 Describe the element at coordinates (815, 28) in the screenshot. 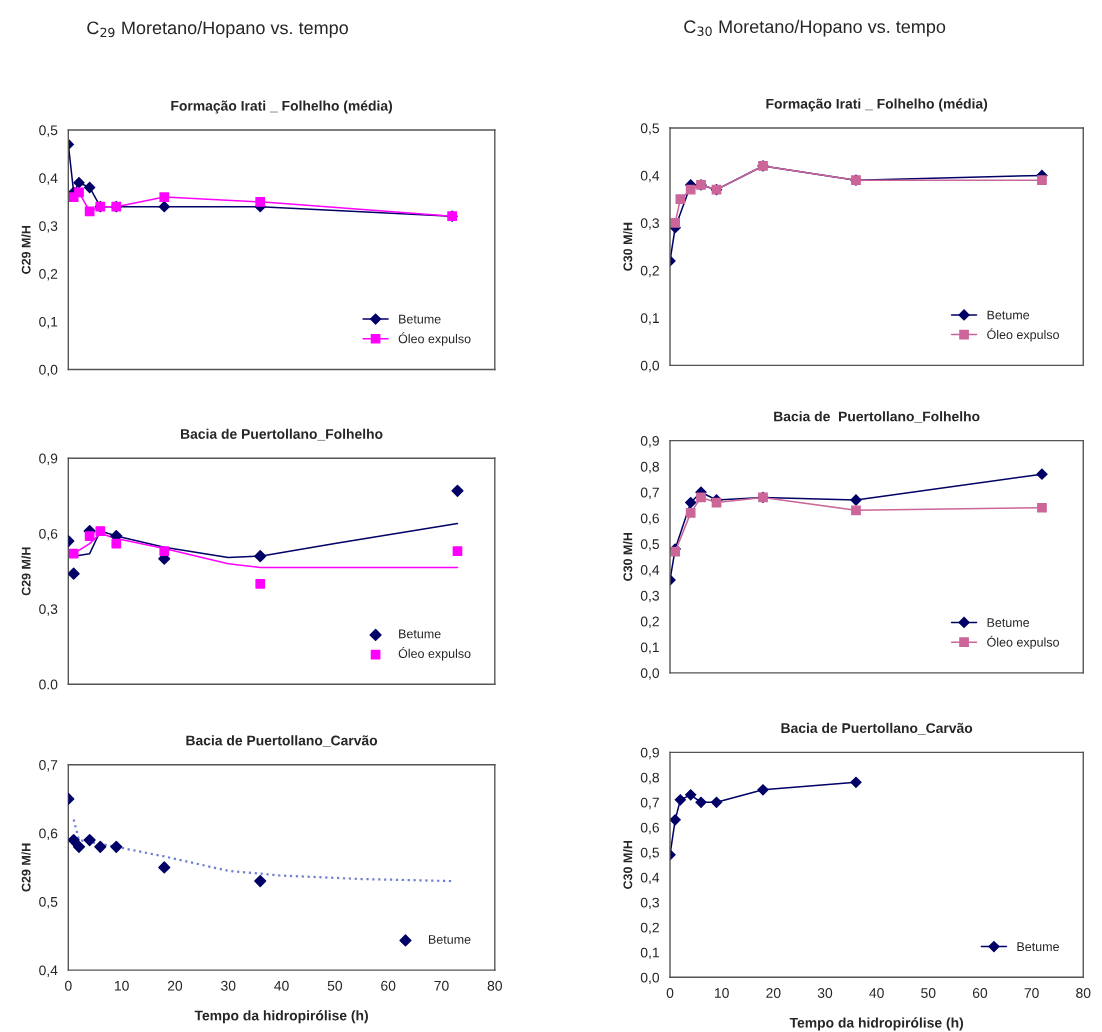

I see `text: C$_{30}$ Moretano/Hopano vs. tempo` at that location.